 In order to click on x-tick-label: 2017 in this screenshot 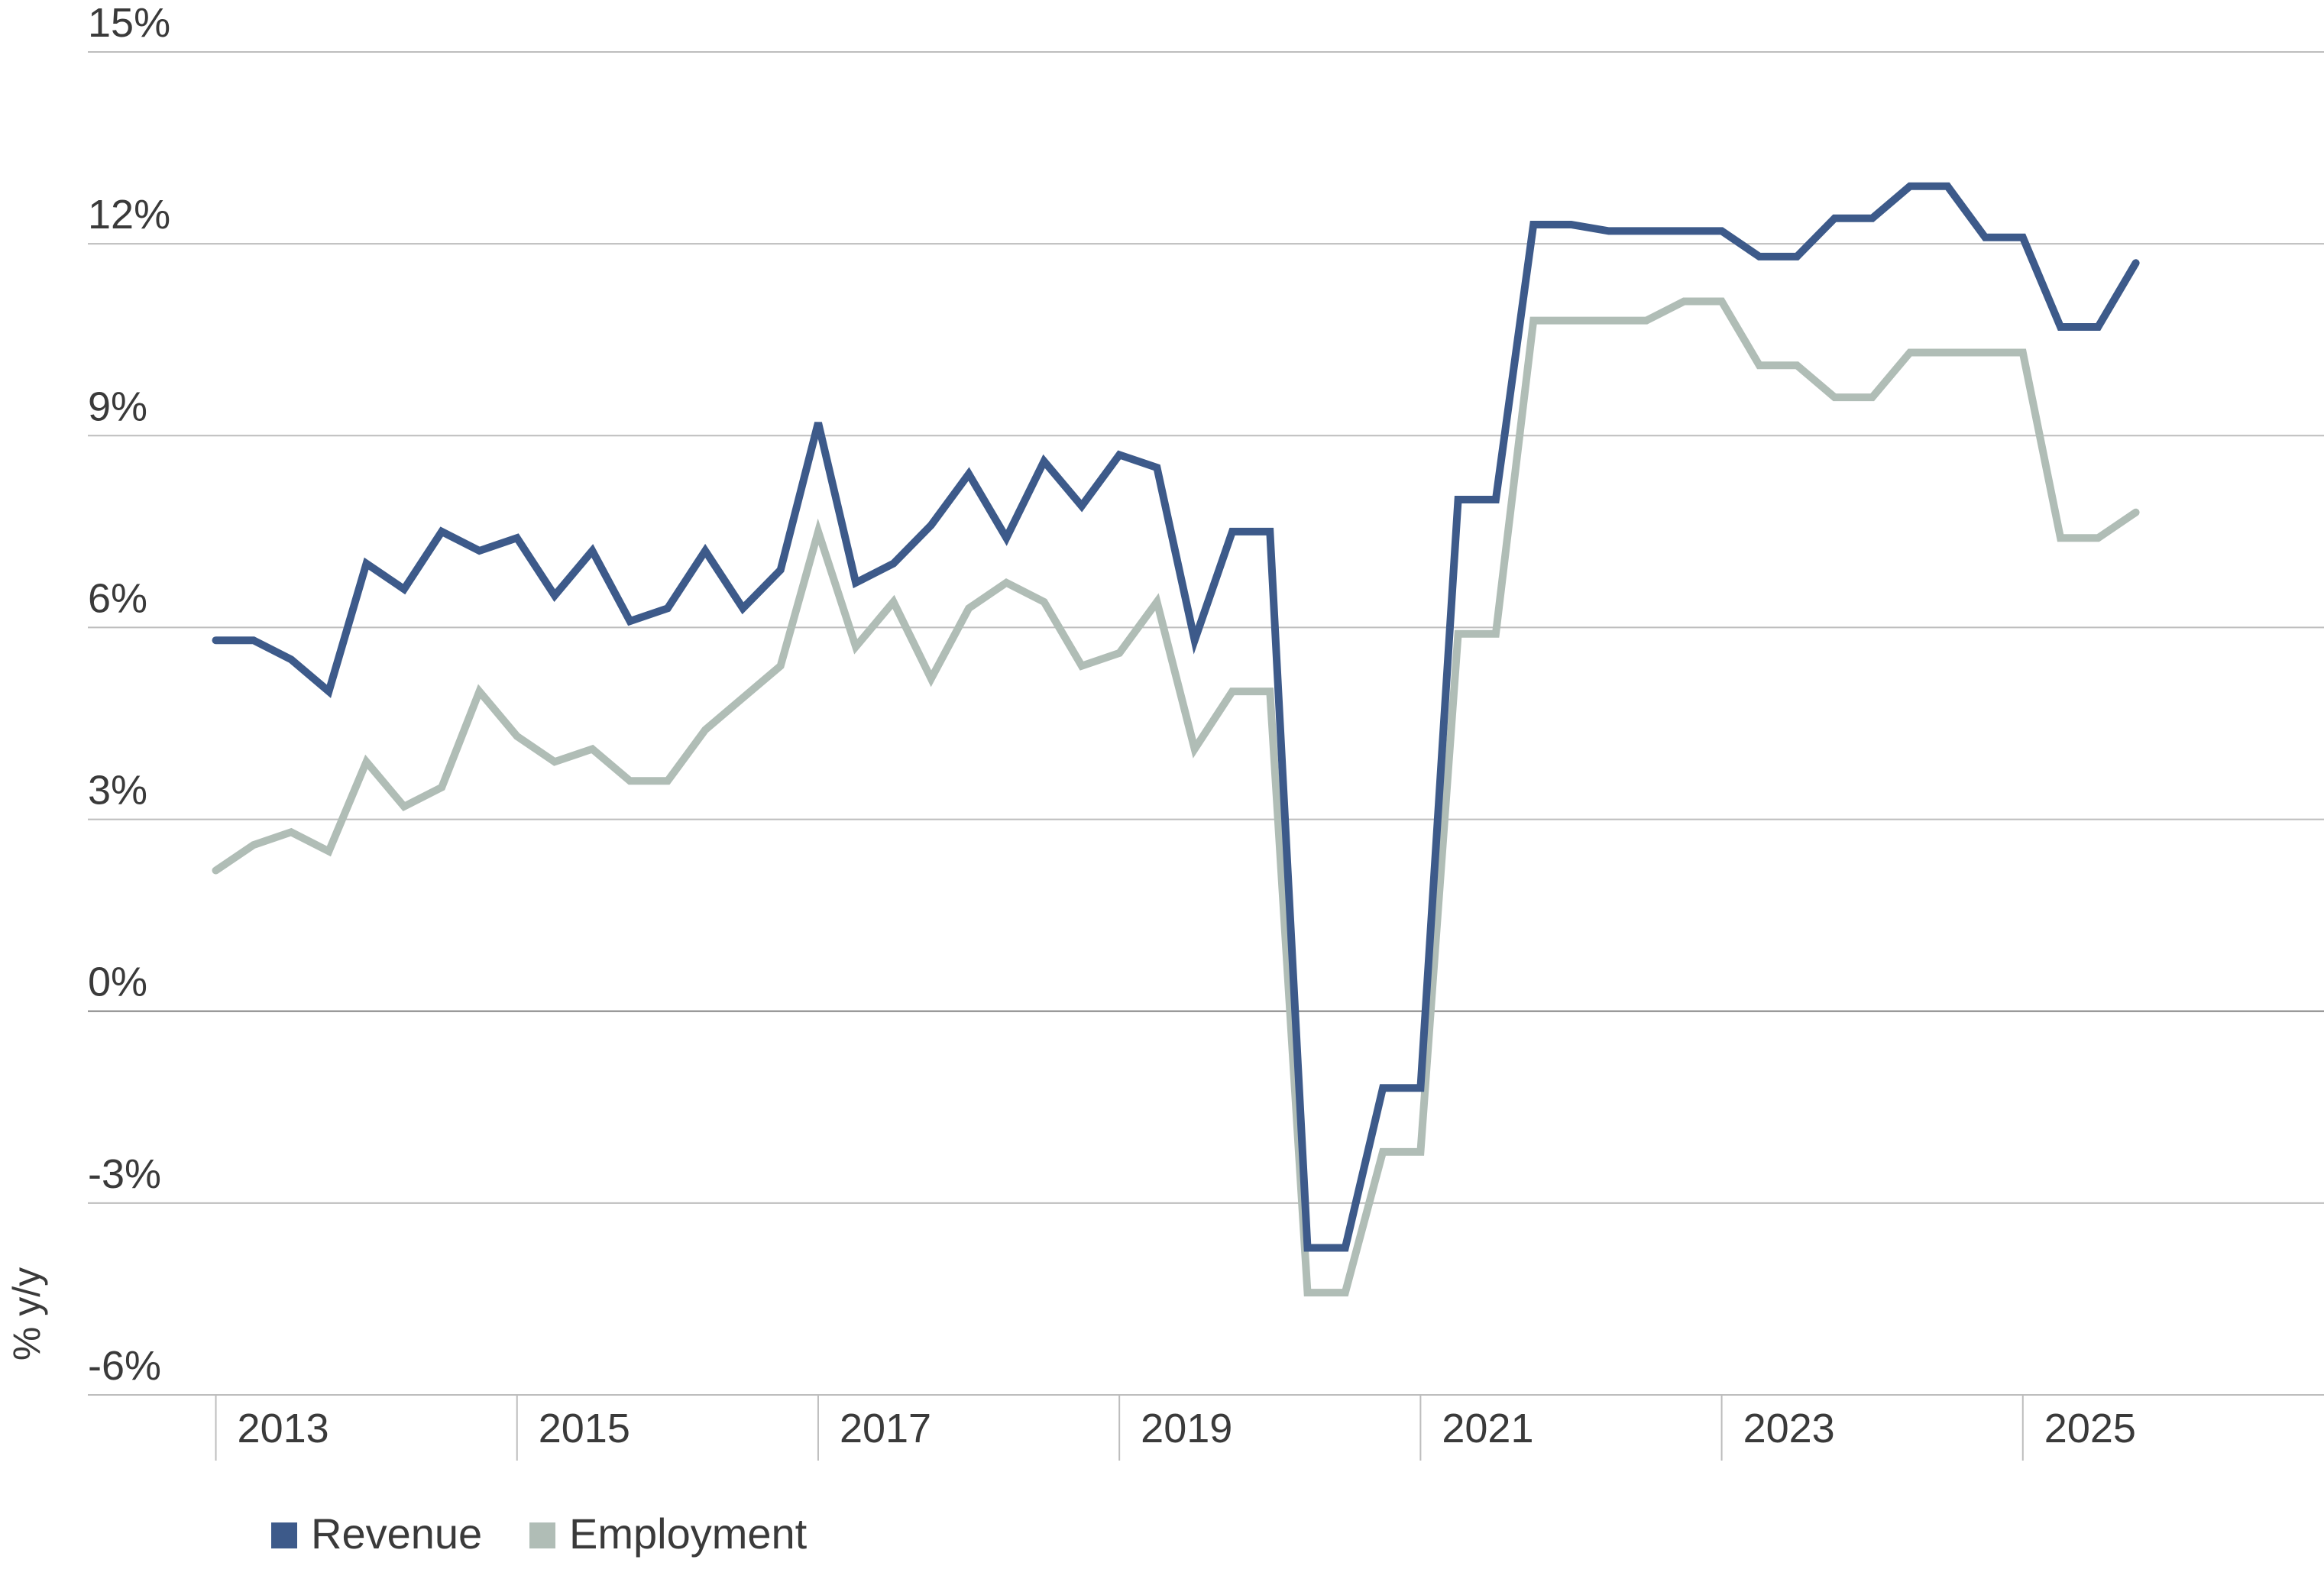, I will do `click(885, 1428)`.